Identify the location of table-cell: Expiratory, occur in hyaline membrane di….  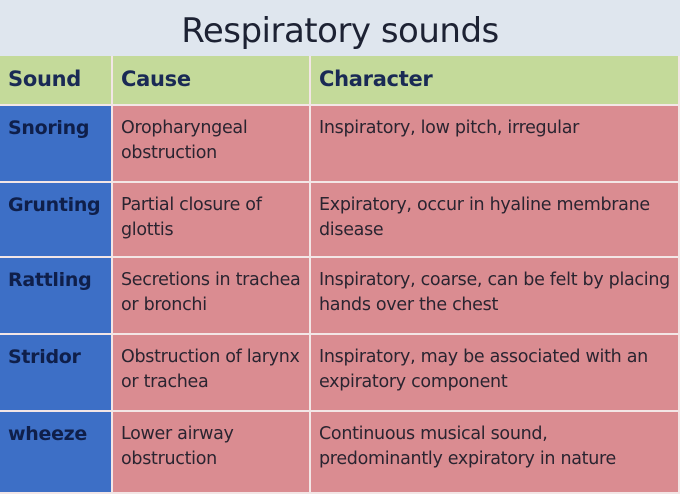
(495, 220).